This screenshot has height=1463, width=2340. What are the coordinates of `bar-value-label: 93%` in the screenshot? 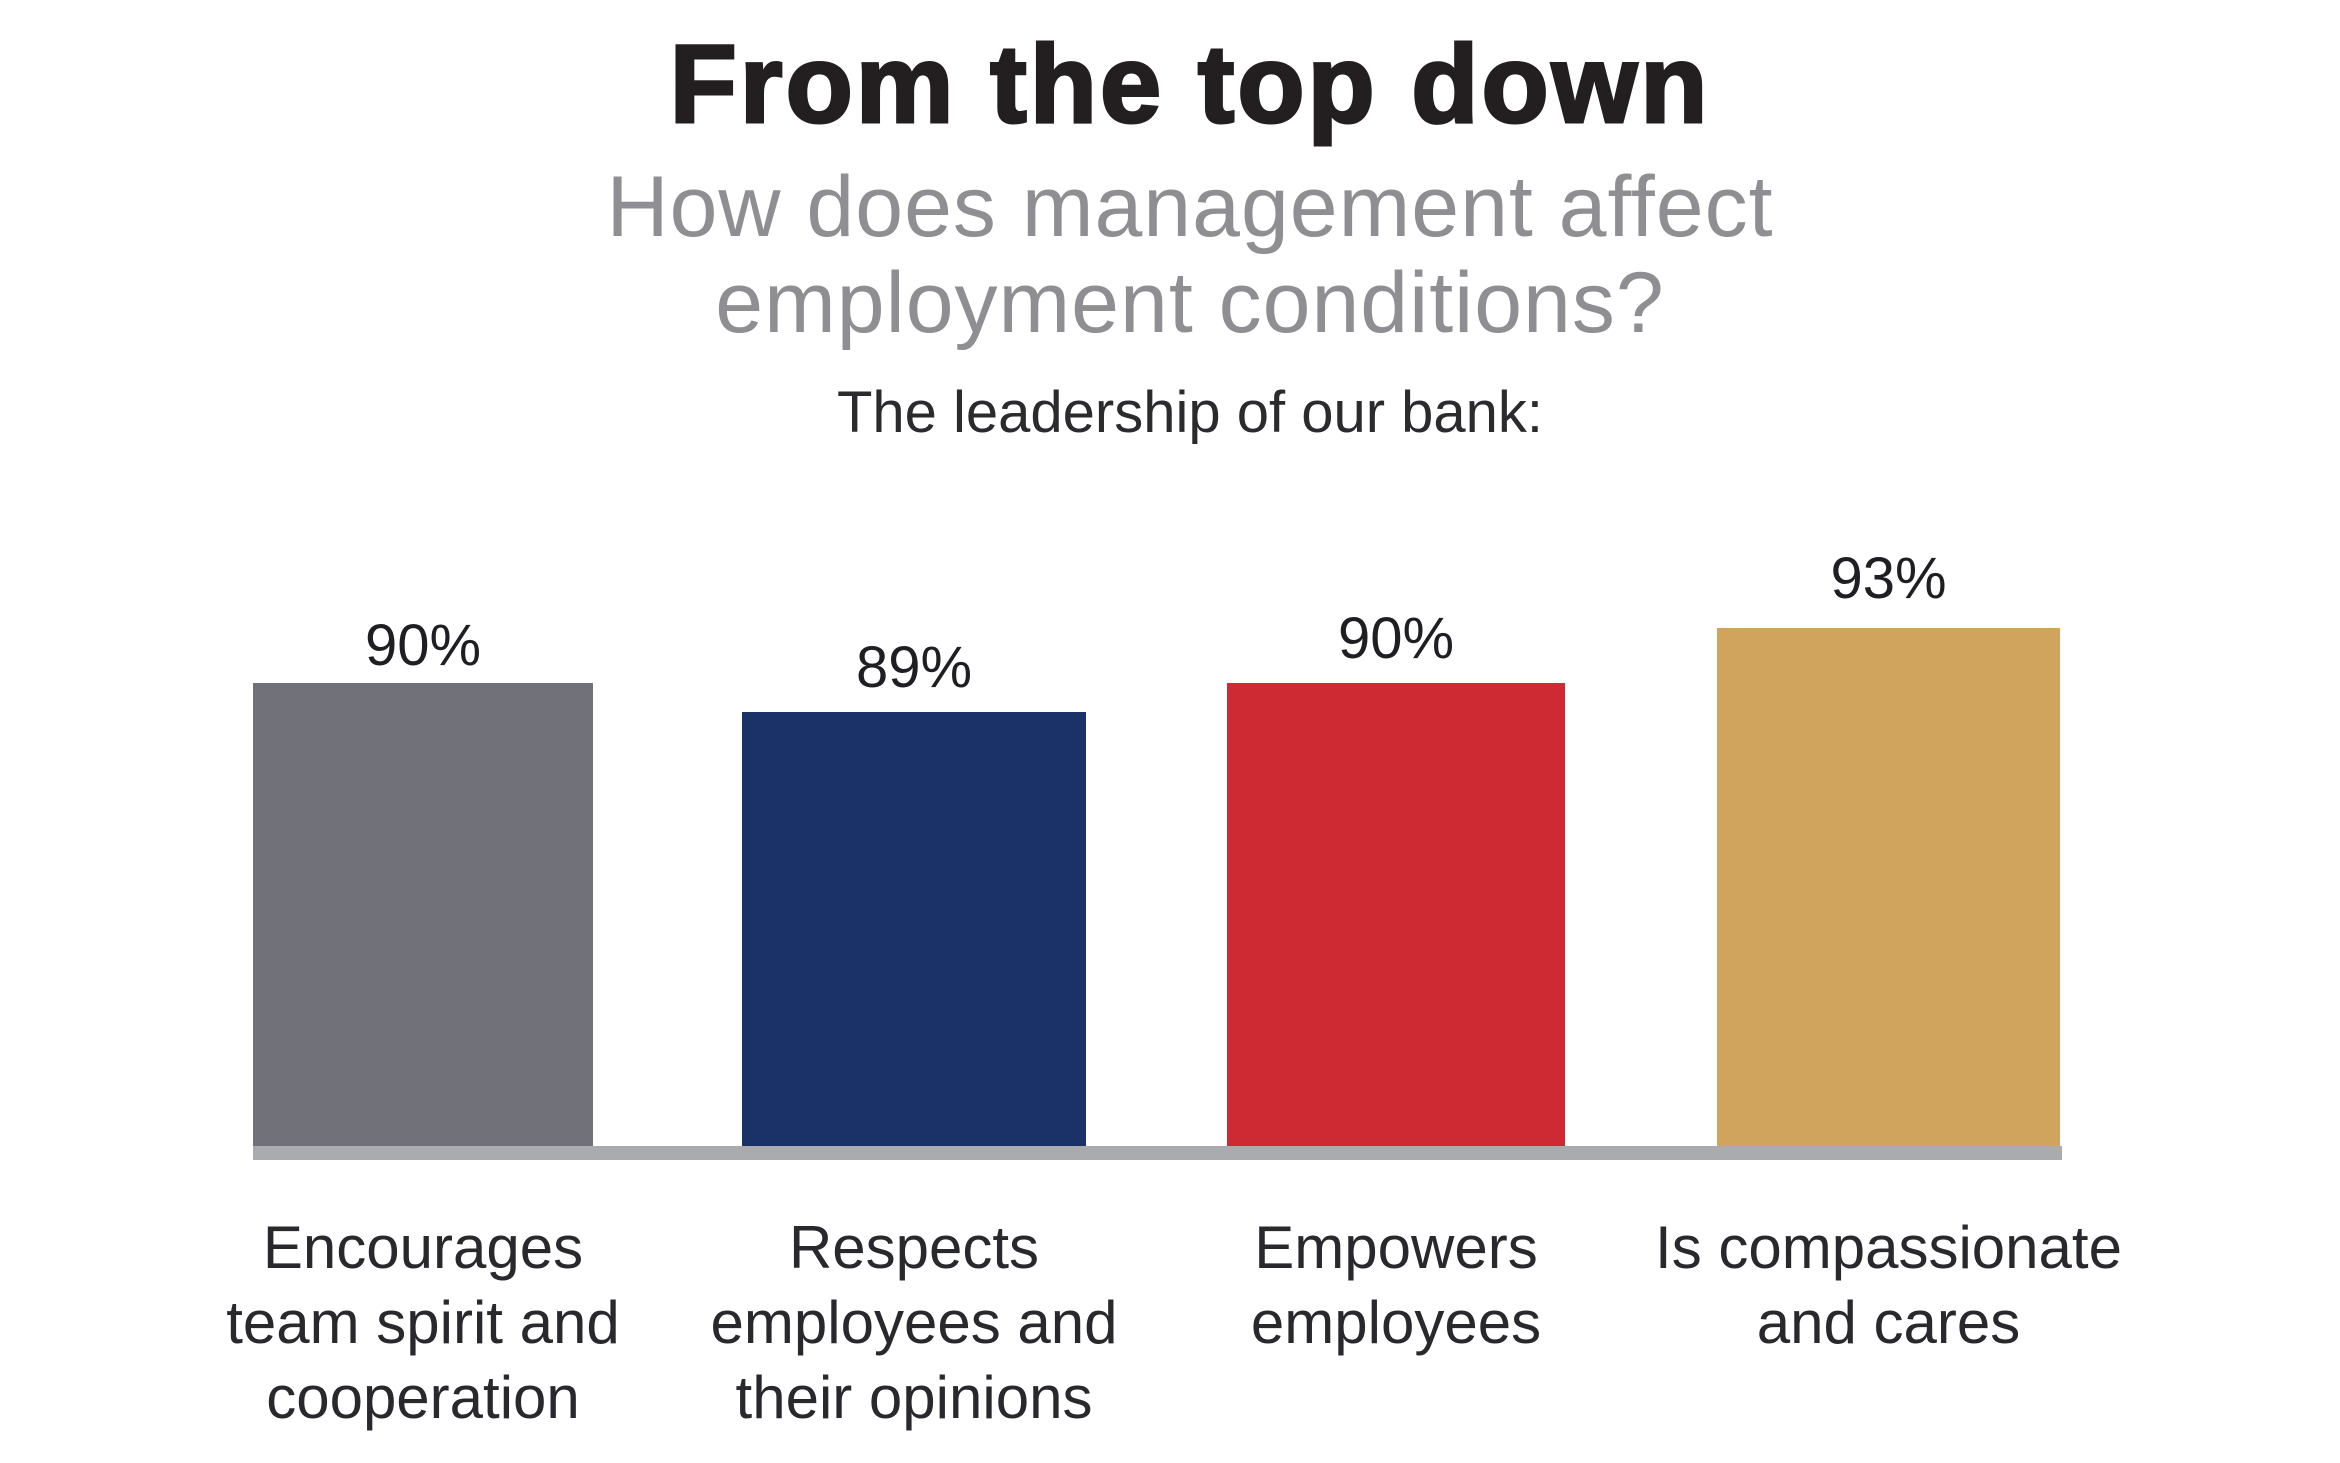 It's located at (1888, 578).